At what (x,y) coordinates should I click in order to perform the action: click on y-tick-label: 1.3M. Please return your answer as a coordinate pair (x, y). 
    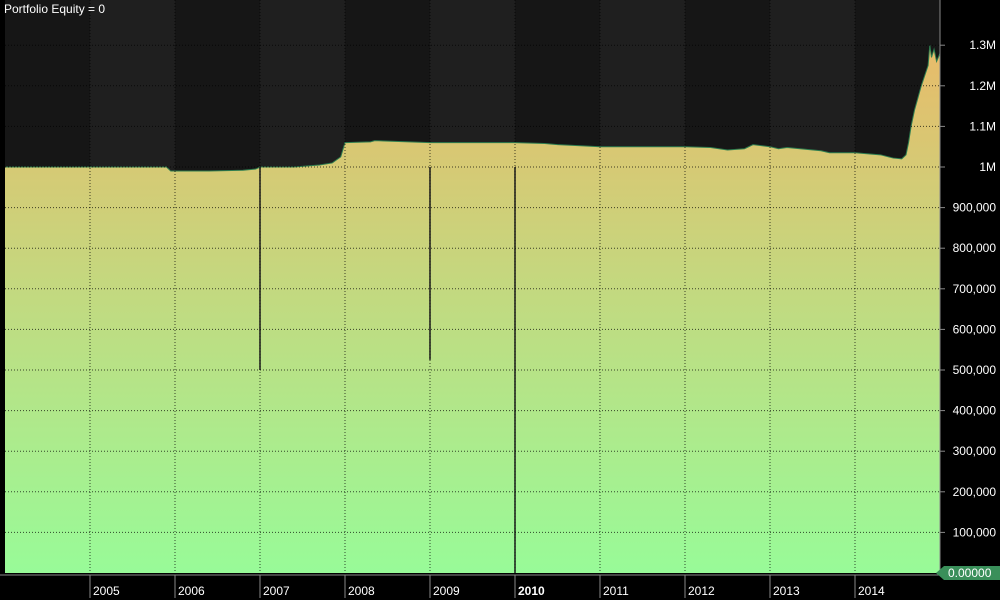
    Looking at the image, I should click on (982, 45).